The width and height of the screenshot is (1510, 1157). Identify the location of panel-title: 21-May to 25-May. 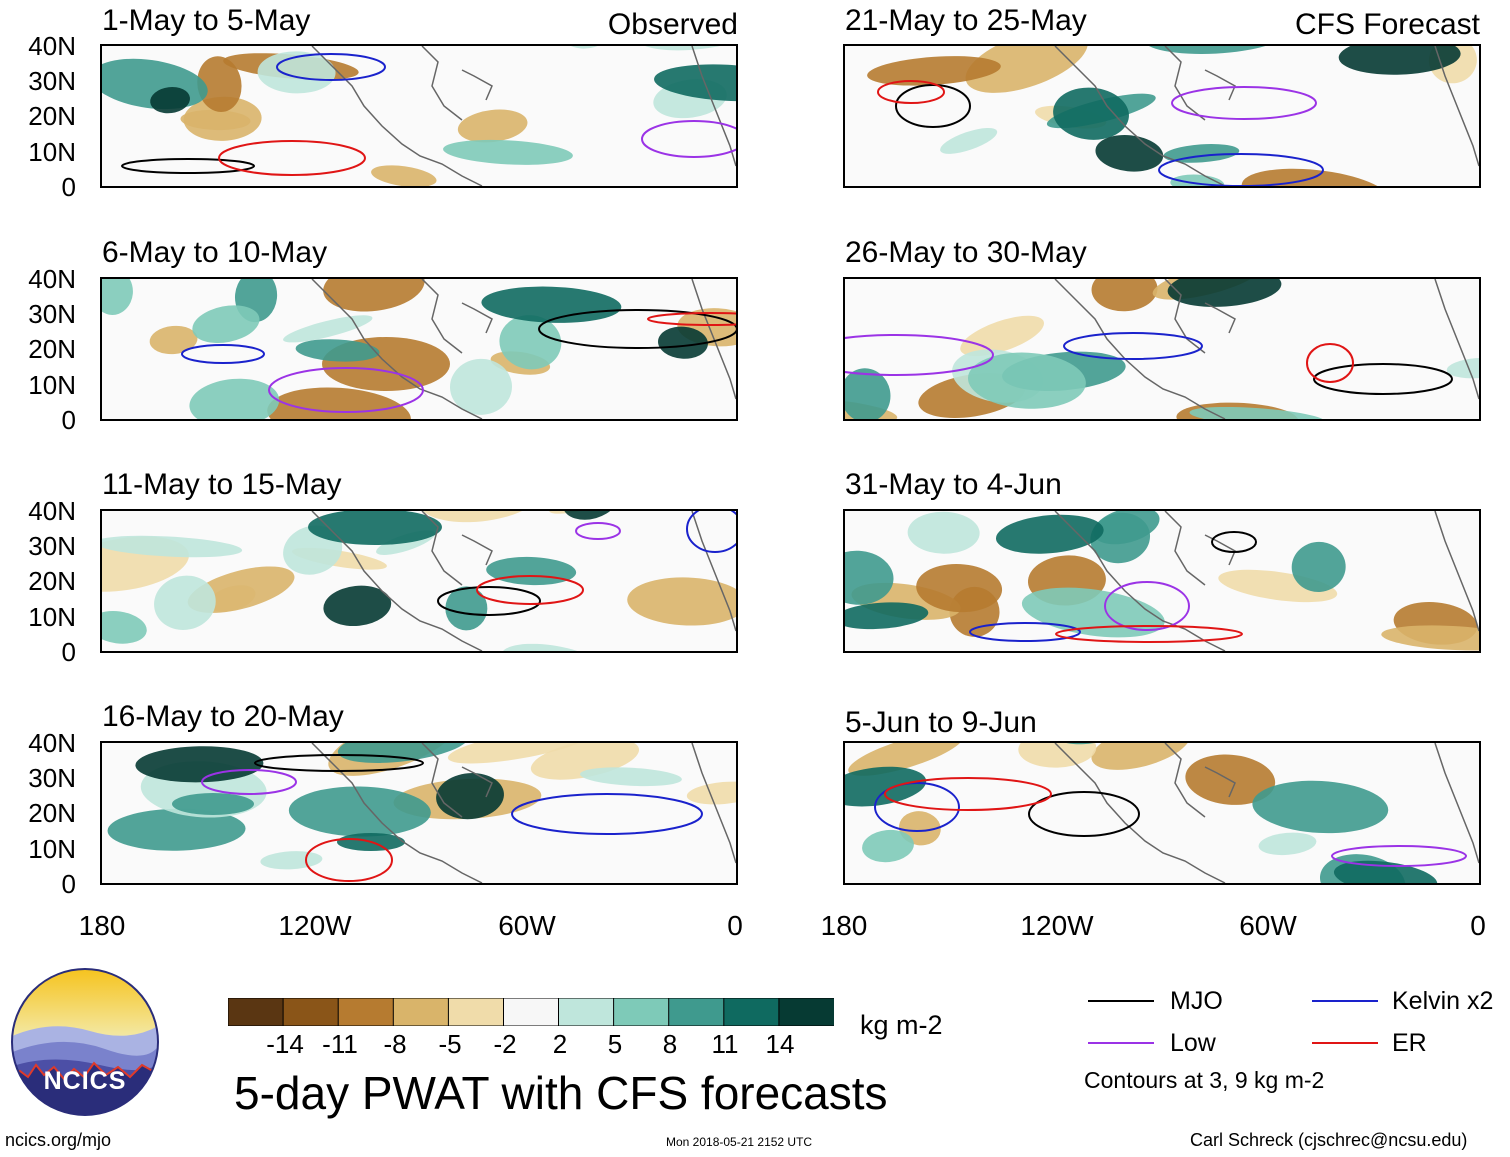
(966, 20).